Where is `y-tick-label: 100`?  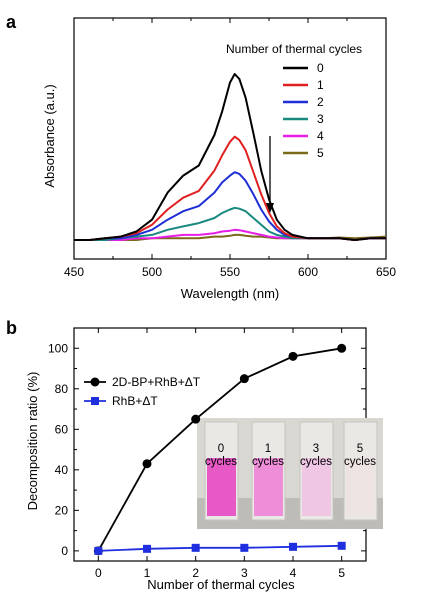 y-tick-label: 100 is located at coordinates (58, 348).